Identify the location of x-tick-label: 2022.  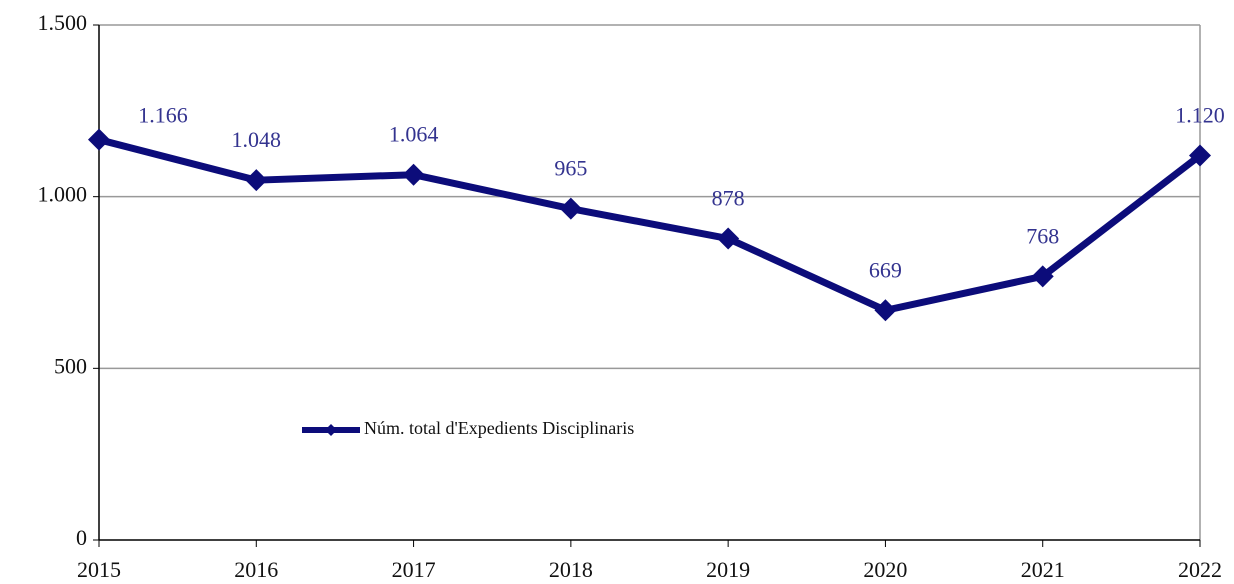
(1200, 569).